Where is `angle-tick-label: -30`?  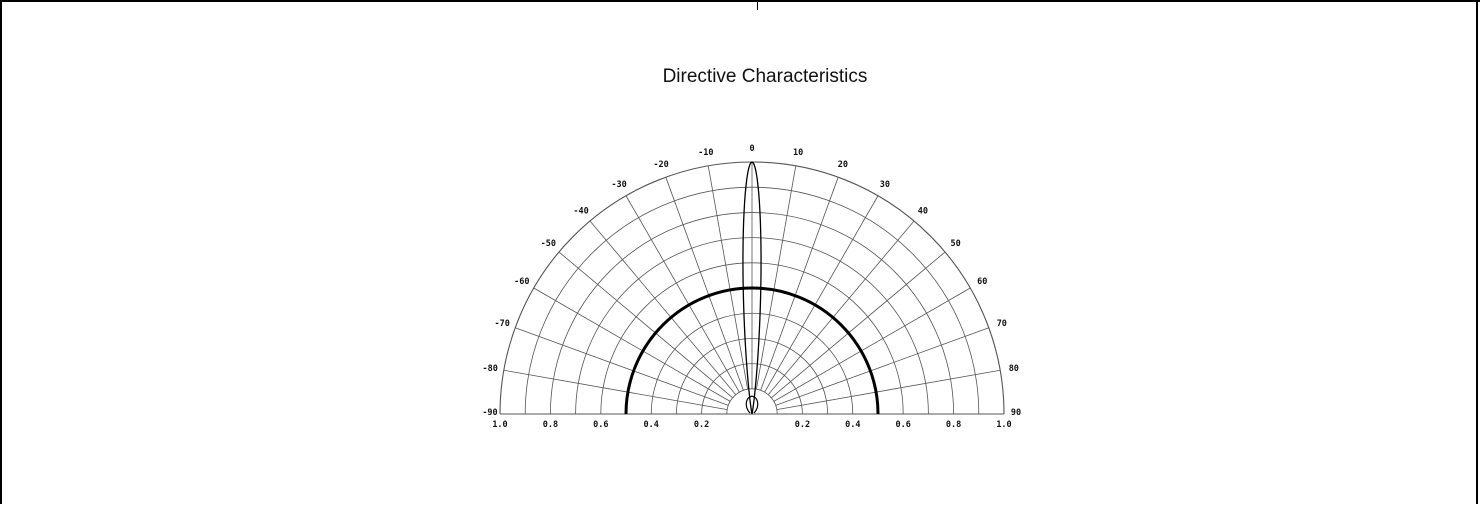
angle-tick-label: -30 is located at coordinates (618, 185).